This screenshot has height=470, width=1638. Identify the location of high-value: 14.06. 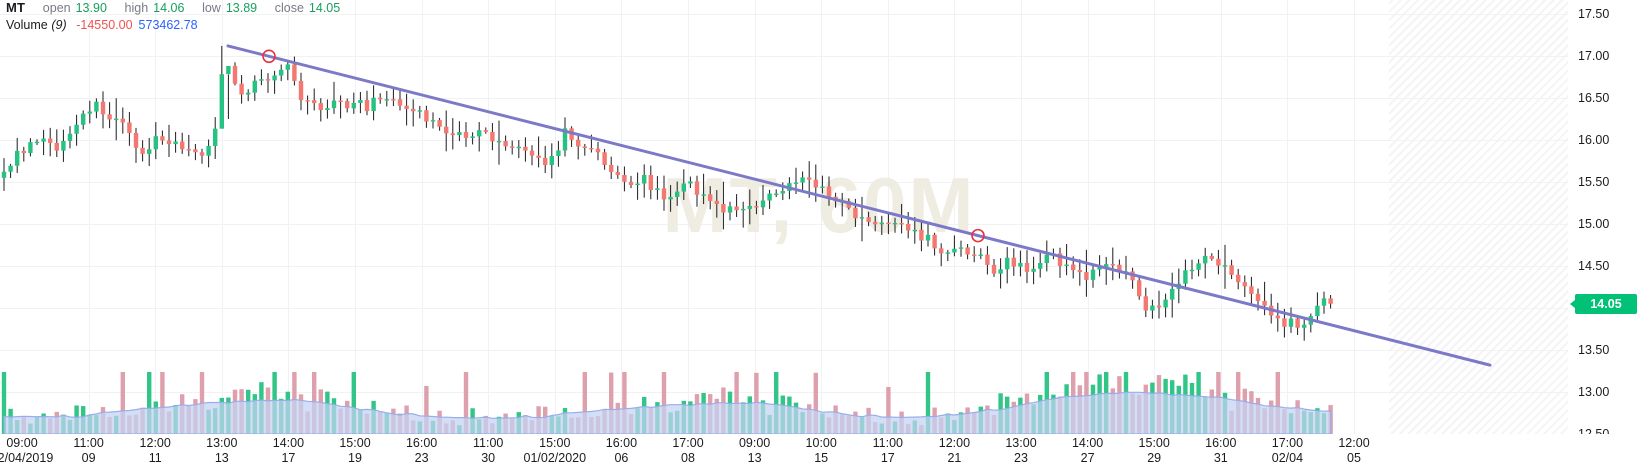
(169, 8).